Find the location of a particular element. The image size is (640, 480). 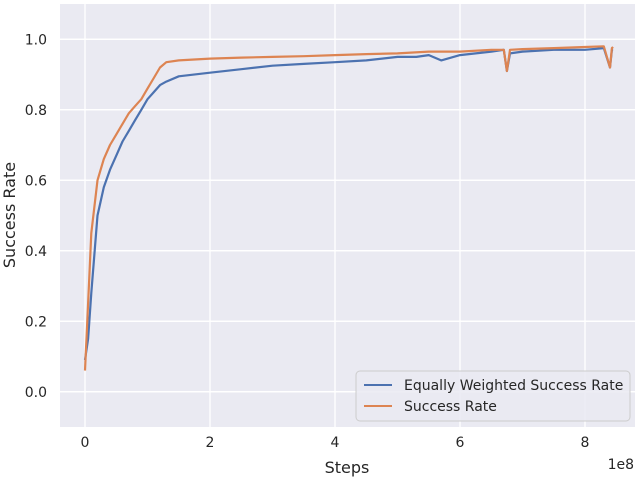

y-tick-labels: 0.0 0.2 0.4 0.6 0.8 1.0 is located at coordinates (36, 216).